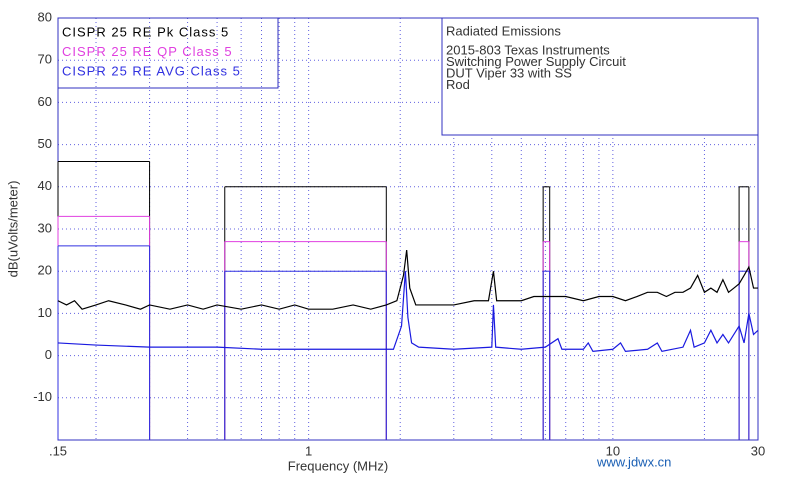 The height and width of the screenshot is (484, 794). What do you see at coordinates (458, 84) in the screenshot?
I see `annotation-line: Rod` at bounding box center [458, 84].